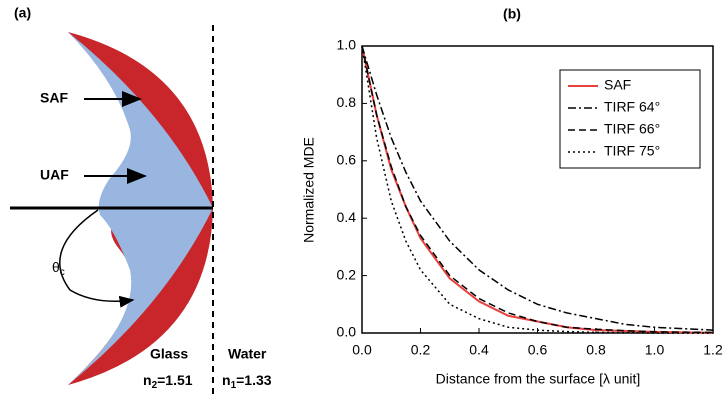 This screenshot has width=724, height=398. I want to click on x-axis-label: Distance from the surface [λ unit], so click(538, 379).